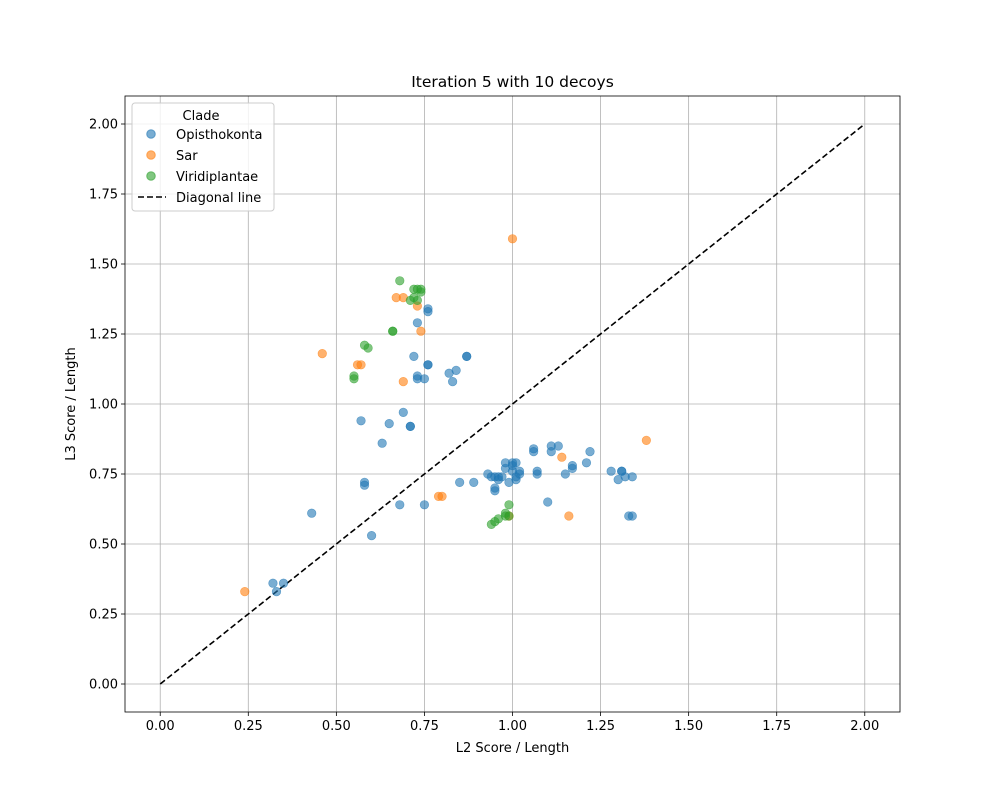  Describe the element at coordinates (248, 726) in the screenshot. I see `x-tick-label: 0.25` at that location.